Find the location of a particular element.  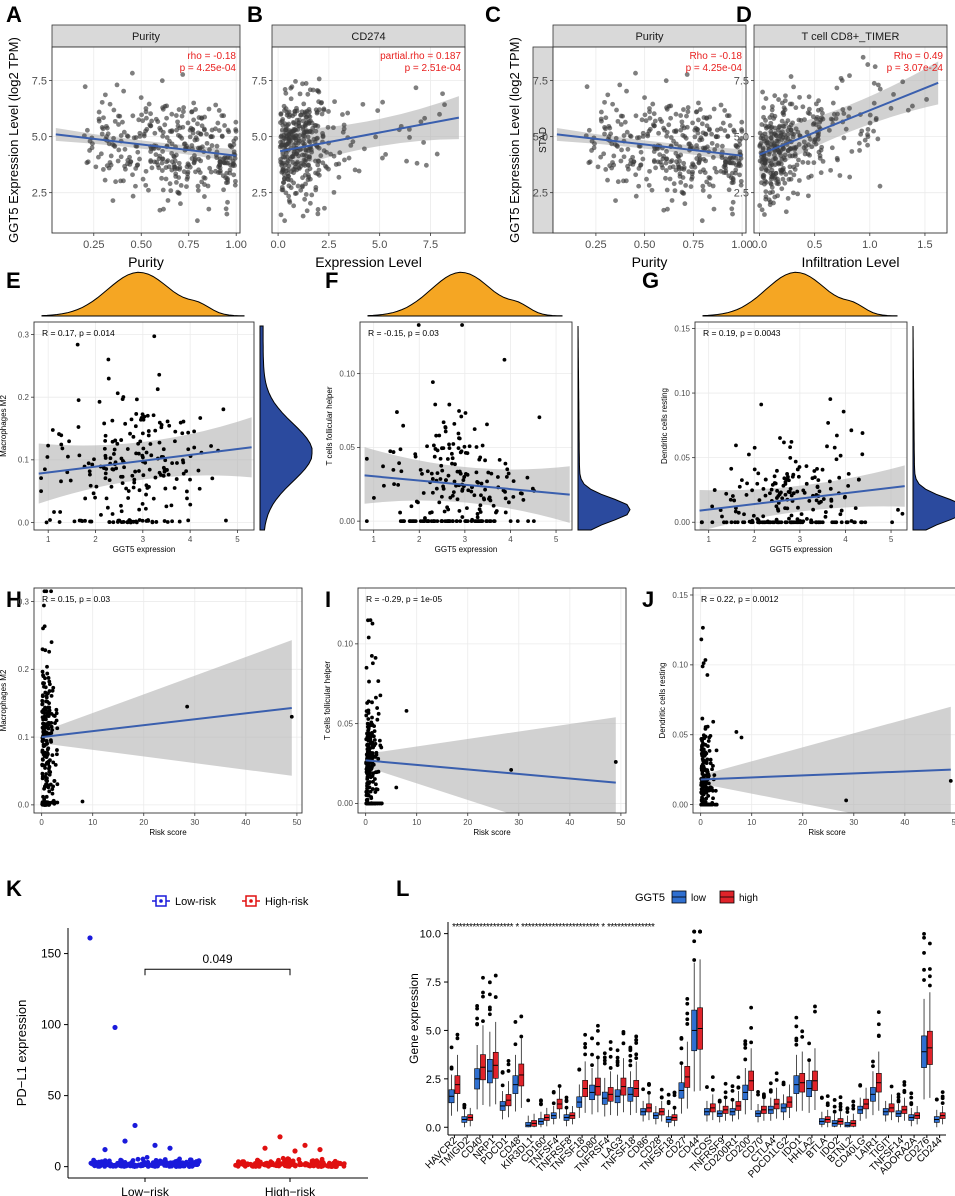

strip-label: Purity is located at coordinates (649, 37).